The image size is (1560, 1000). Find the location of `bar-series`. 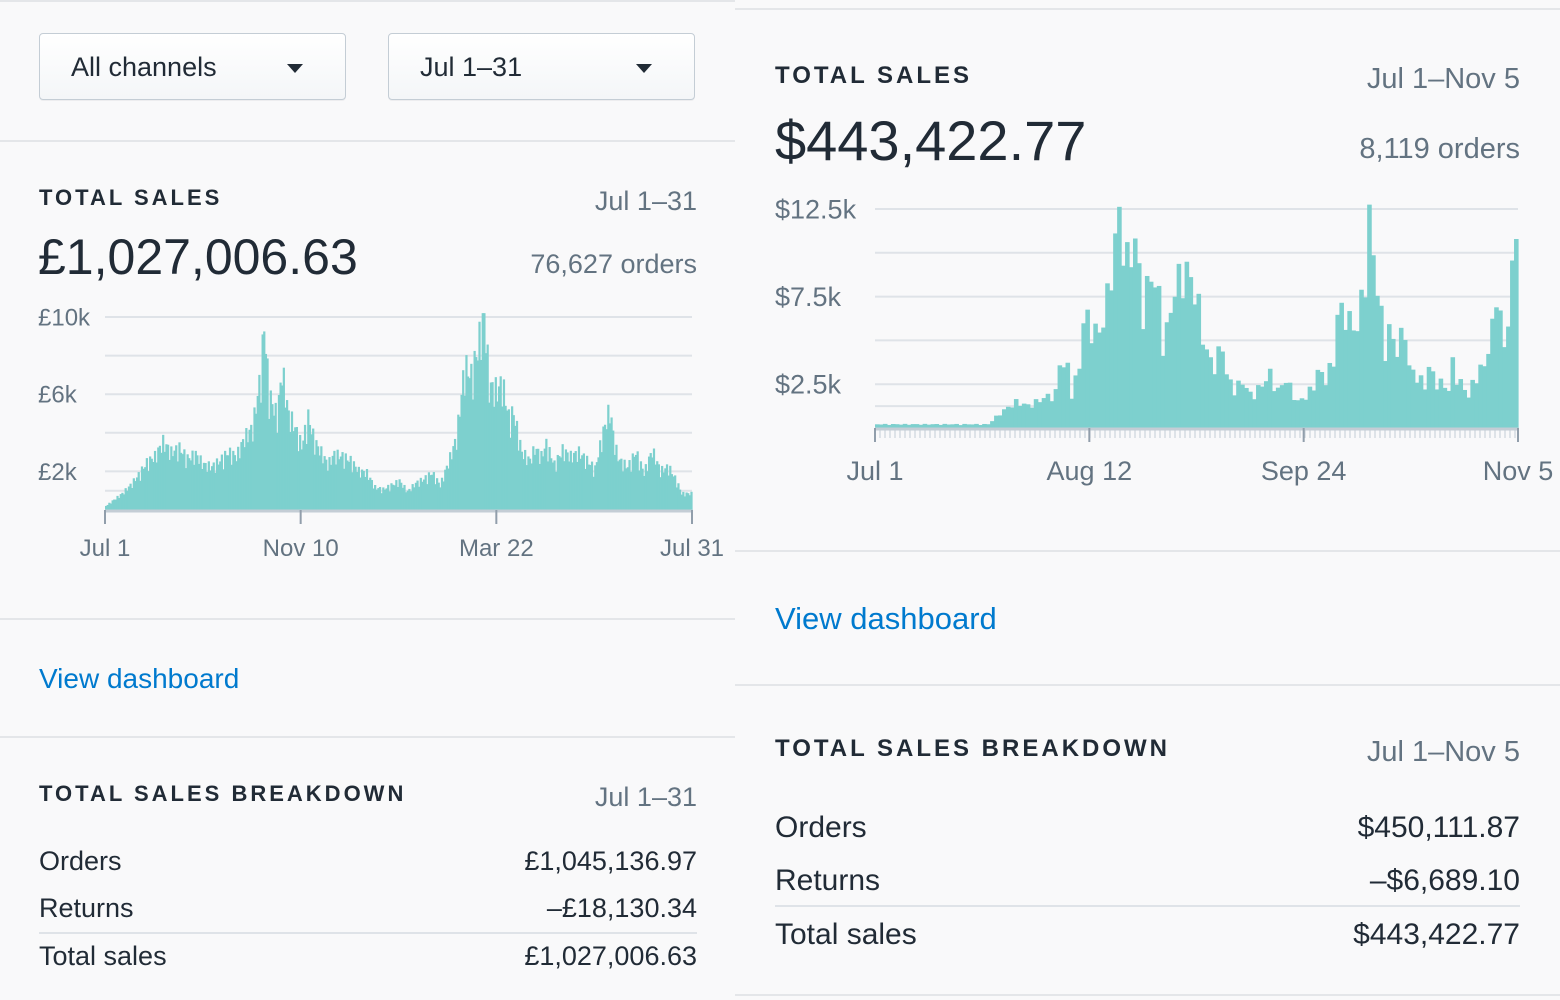

bar-series is located at coordinates (399, 411).